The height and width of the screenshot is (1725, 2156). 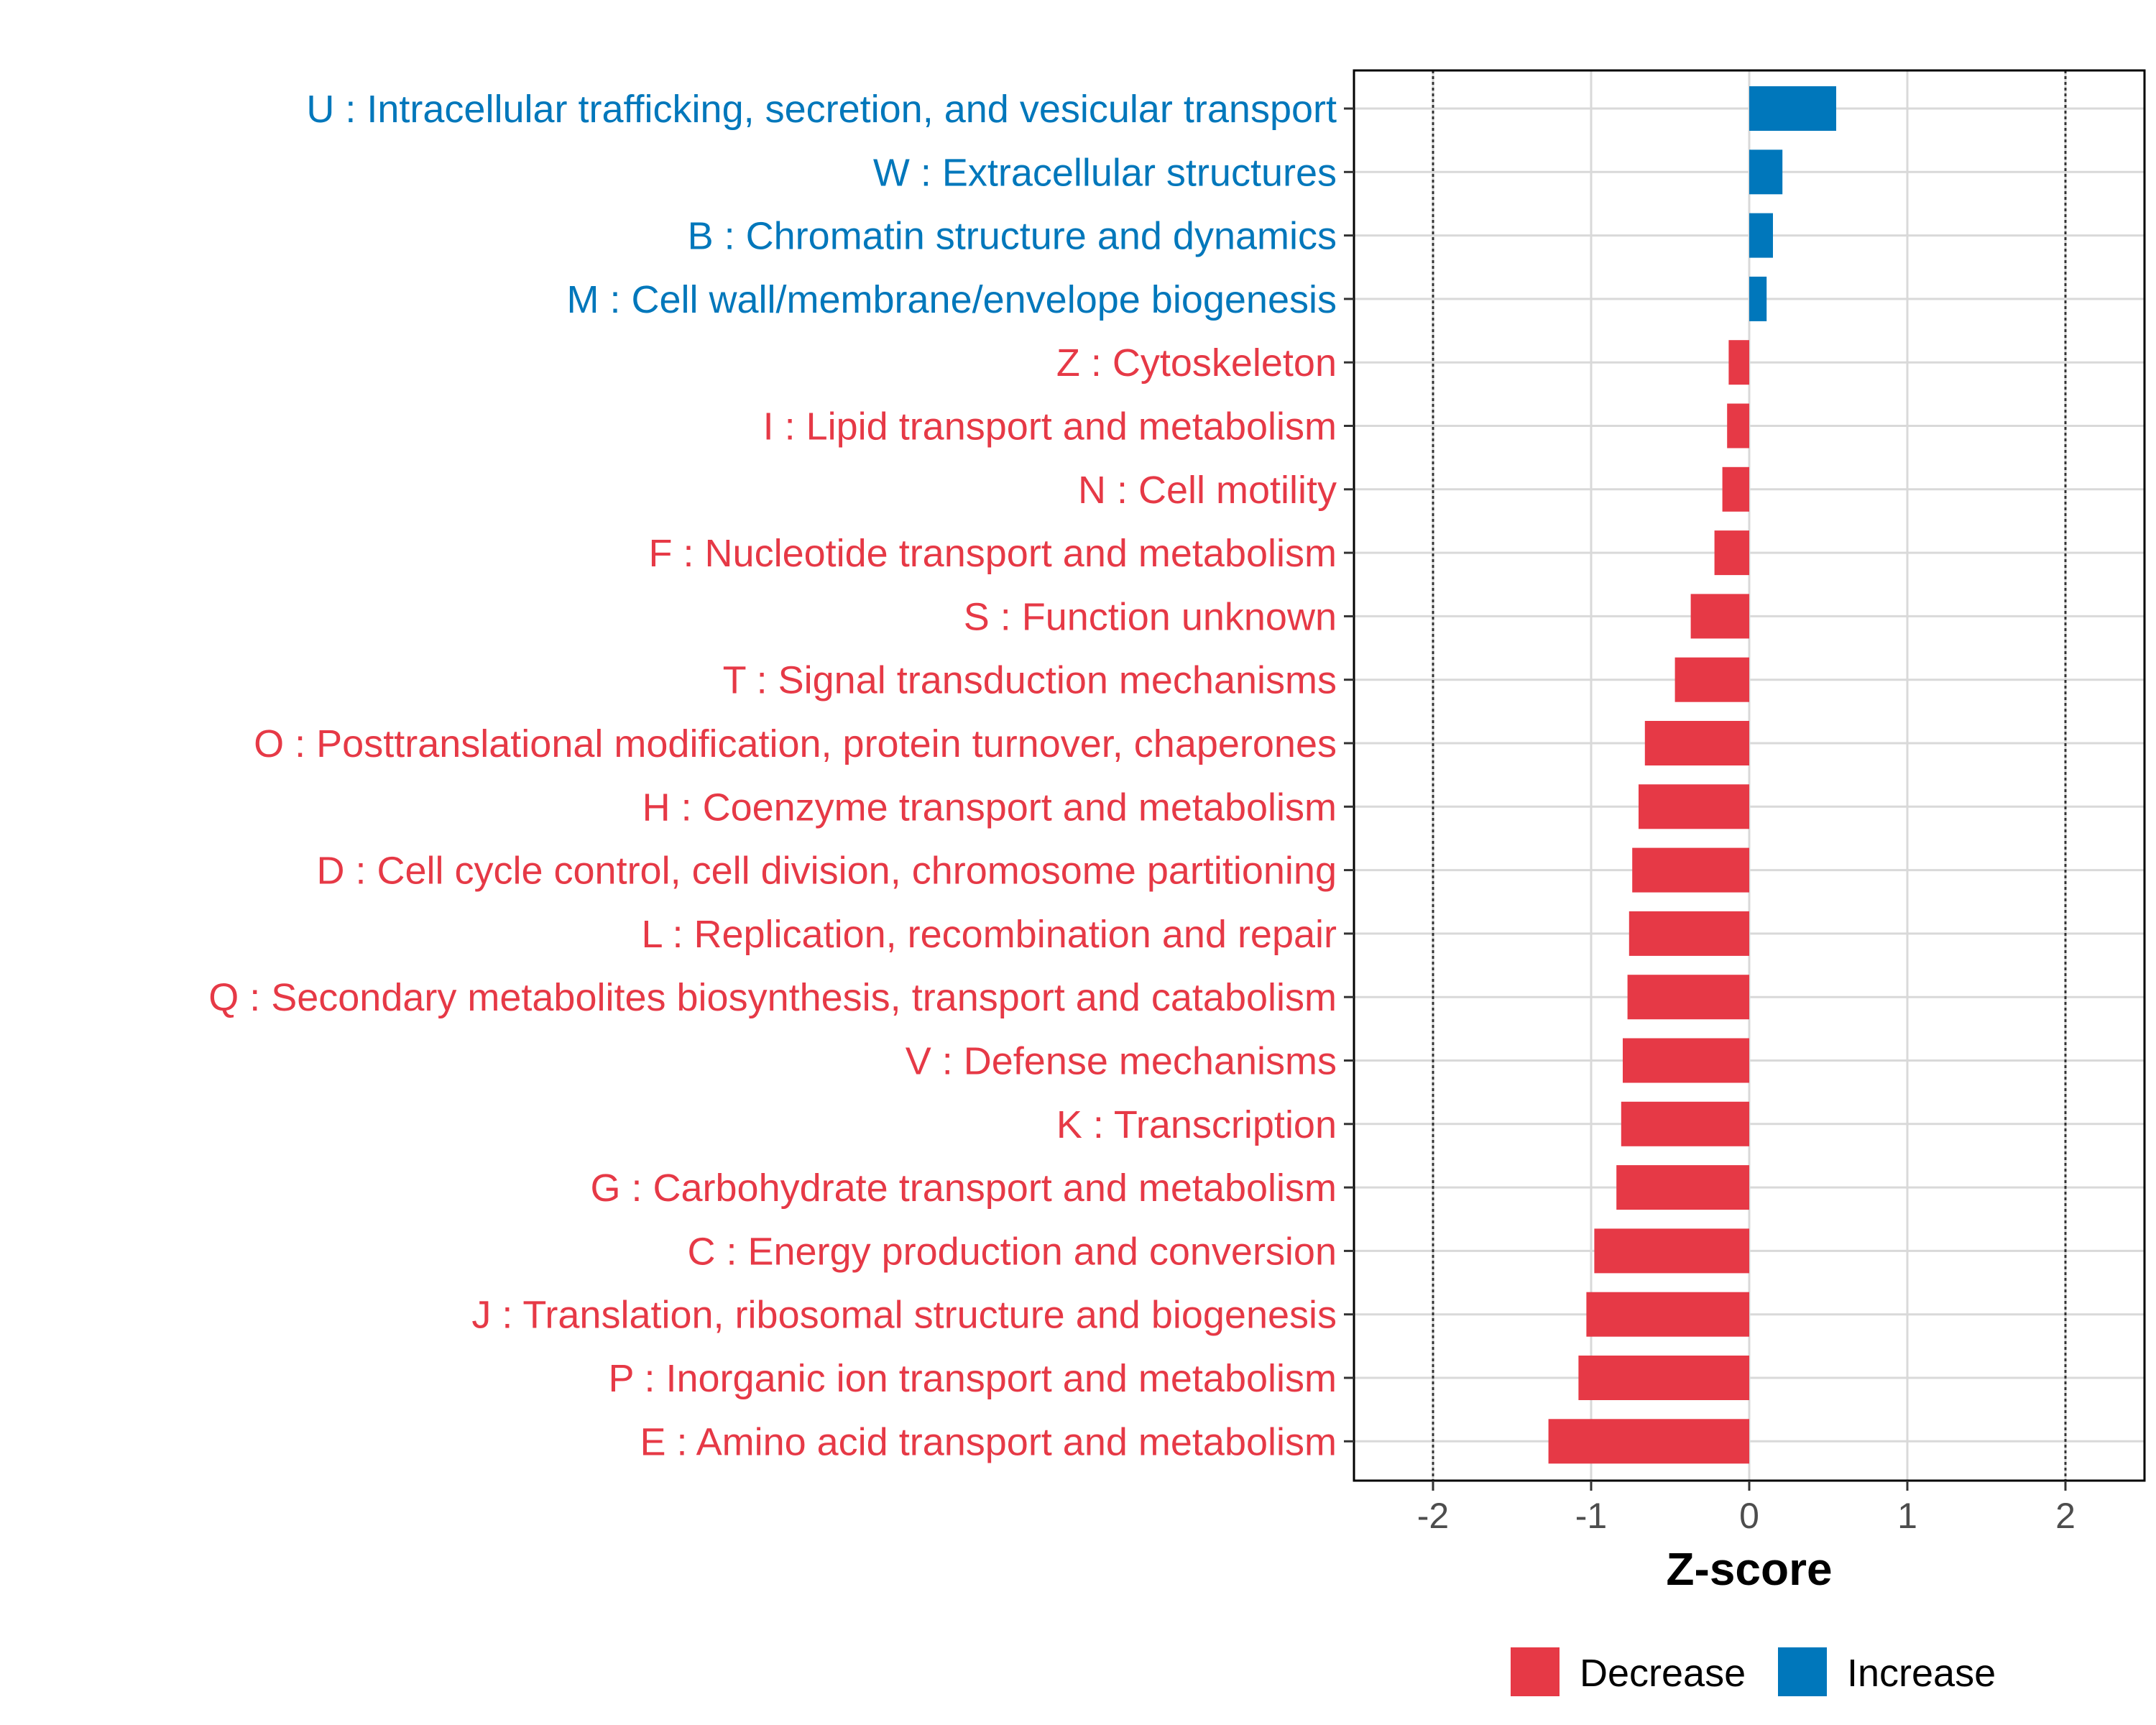 What do you see at coordinates (1692, 775) in the screenshot?
I see `bar-layer` at bounding box center [1692, 775].